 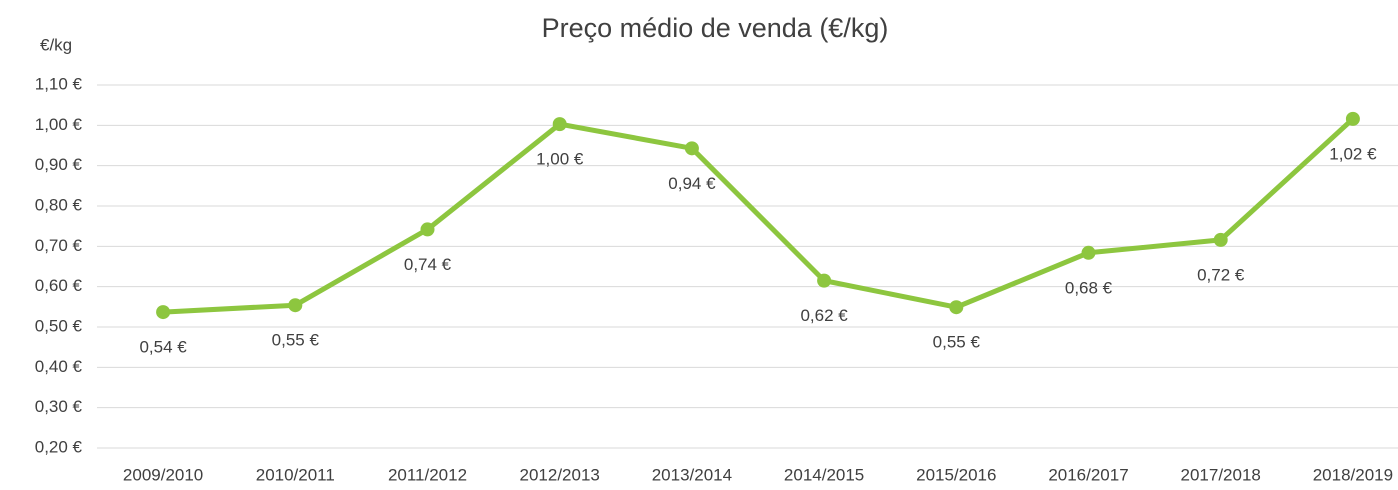 I want to click on y-tick-label: 0,70 €, so click(x=59, y=245).